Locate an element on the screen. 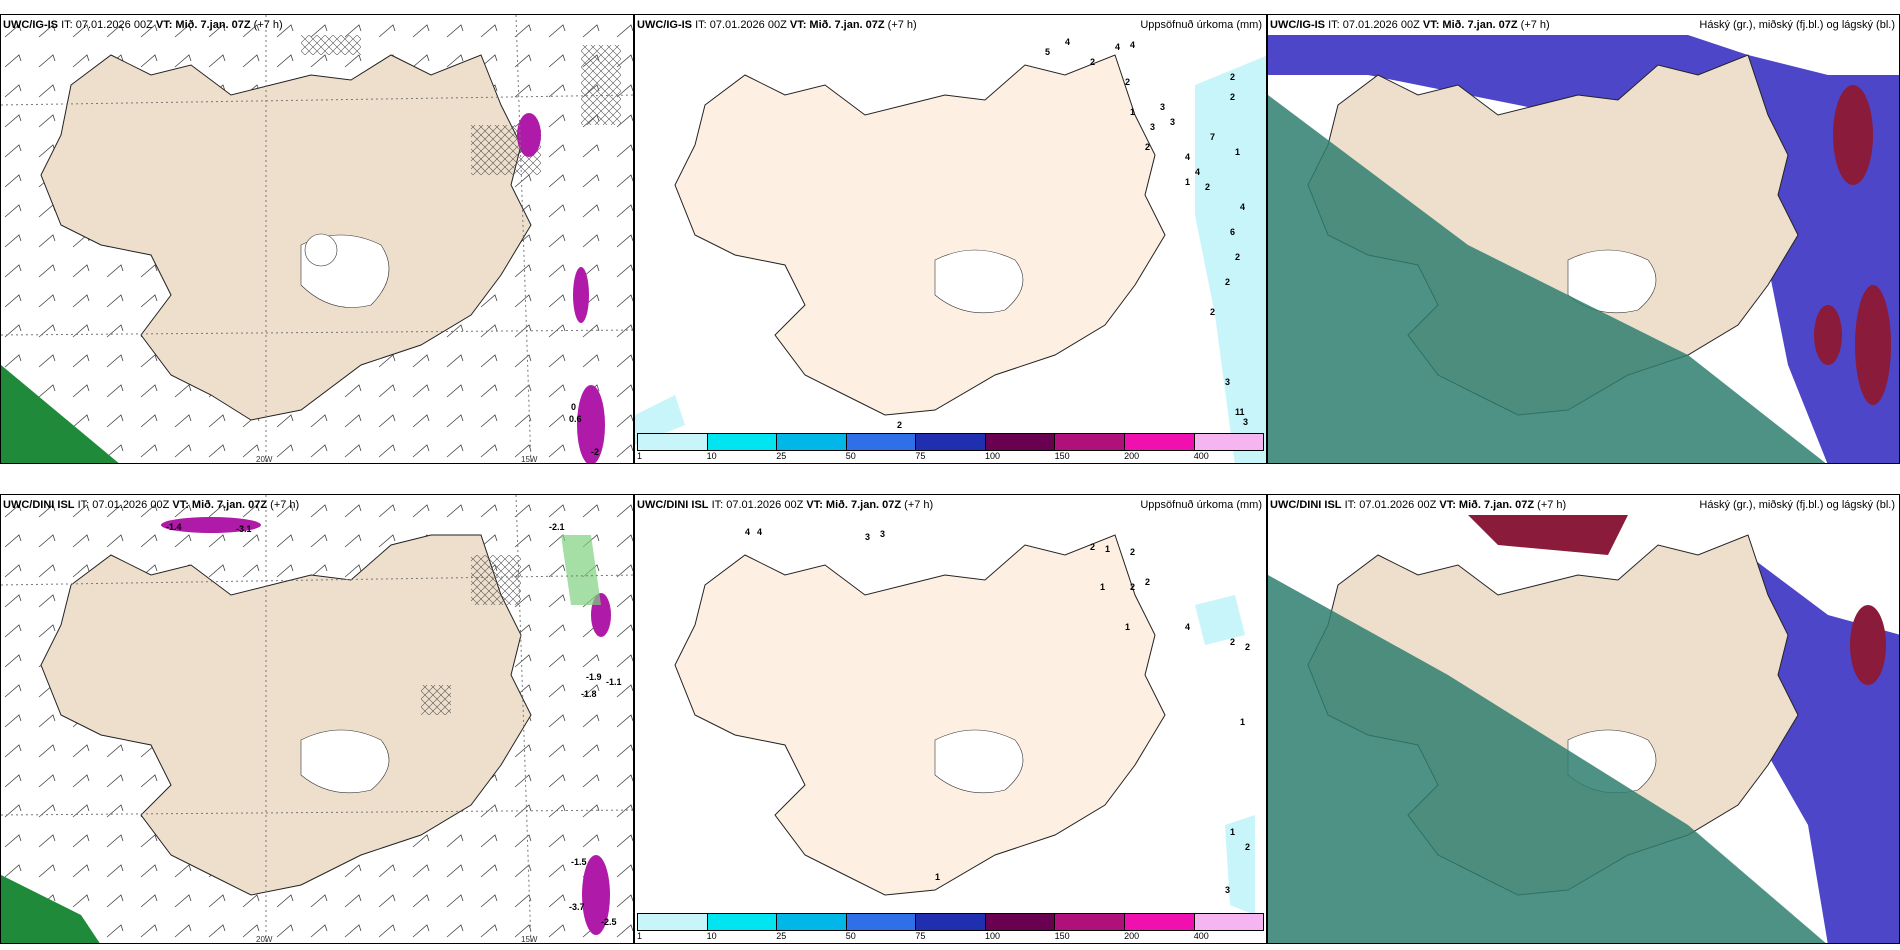 Image resolution: width=1900 pixels, height=950 pixels. temp-label: -3.7 is located at coordinates (577, 907).